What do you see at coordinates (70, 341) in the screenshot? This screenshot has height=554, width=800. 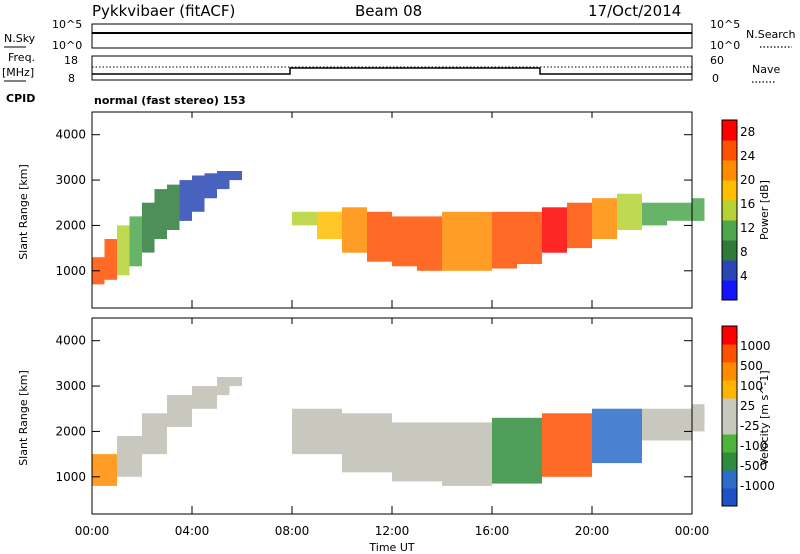 I see `velocity-ytick-label-3: 4000` at bounding box center [70, 341].